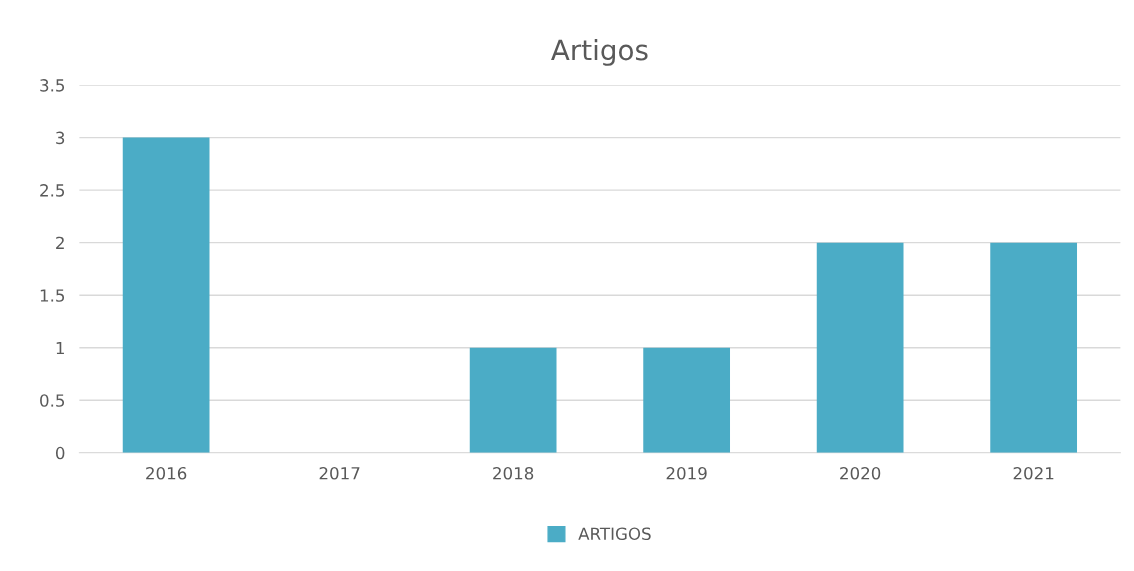 This screenshot has width=1134, height=571. I want to click on chart-title: Artigos, so click(599, 52).